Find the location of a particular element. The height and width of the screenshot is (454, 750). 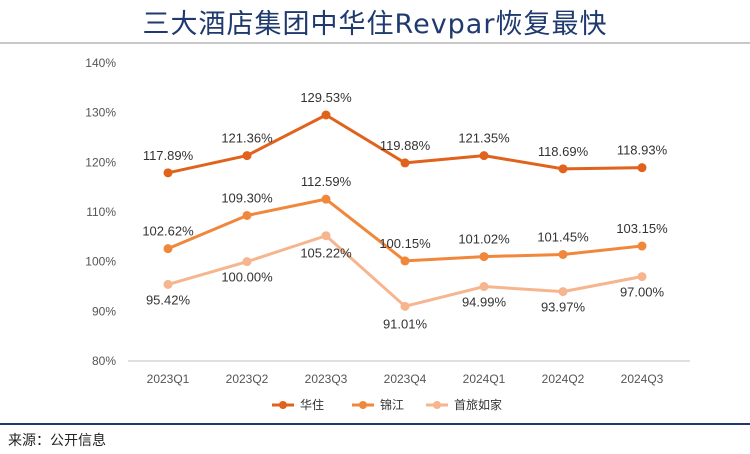

x-tick-label: 2024Q1 is located at coordinates (484, 379).